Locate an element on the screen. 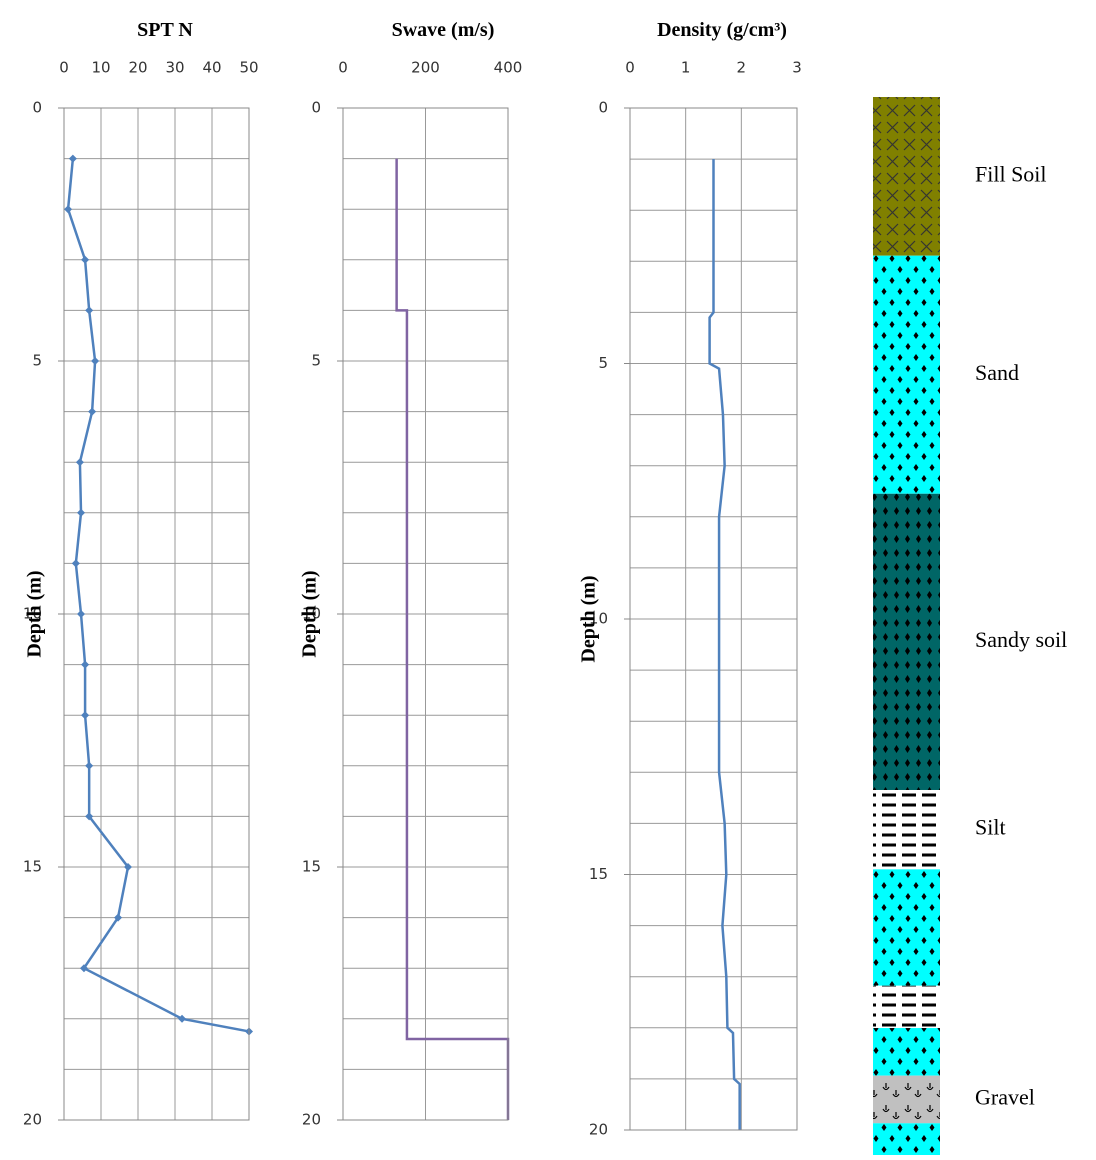  chart-title: Density (g/cm³) is located at coordinates (722, 30).